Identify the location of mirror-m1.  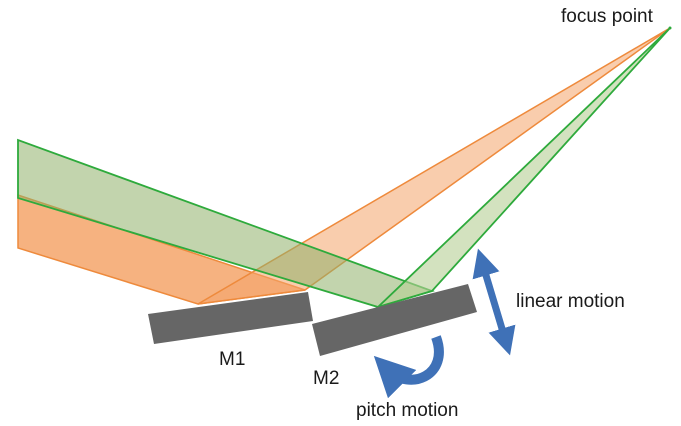
(230, 318).